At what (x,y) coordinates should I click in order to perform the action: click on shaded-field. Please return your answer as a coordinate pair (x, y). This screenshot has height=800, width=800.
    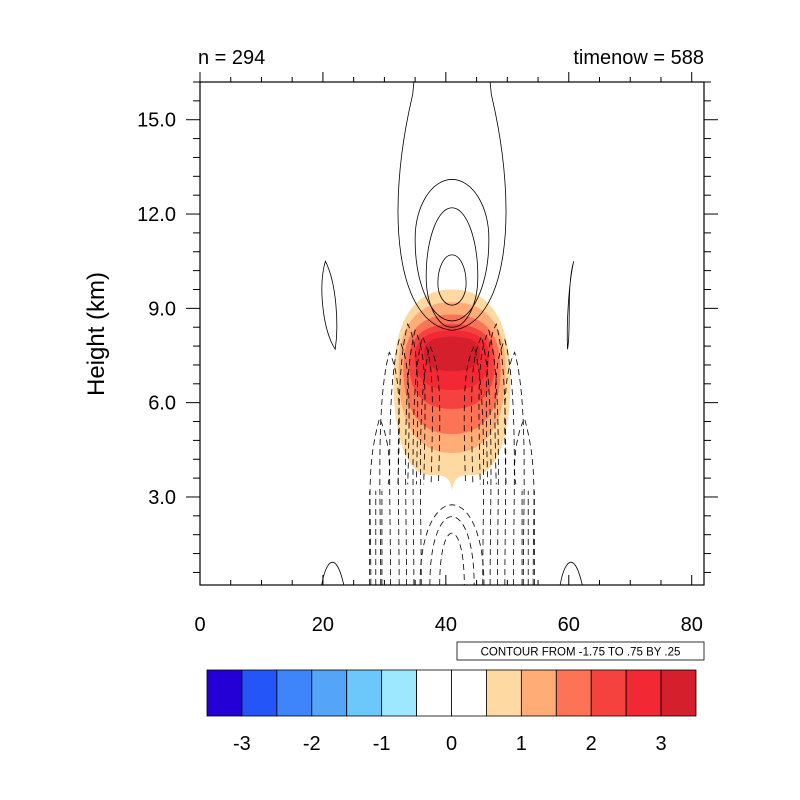
    Looking at the image, I should click on (452, 390).